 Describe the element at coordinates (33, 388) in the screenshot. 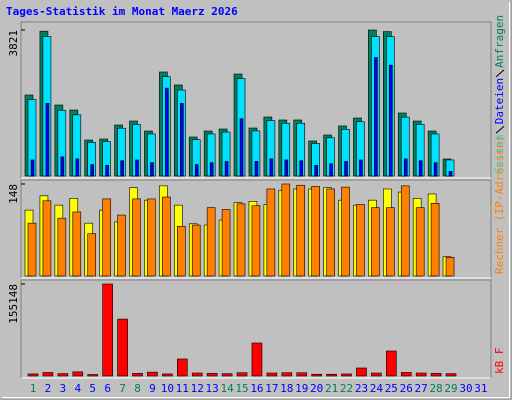

I see `x-tick-label: 1` at that location.